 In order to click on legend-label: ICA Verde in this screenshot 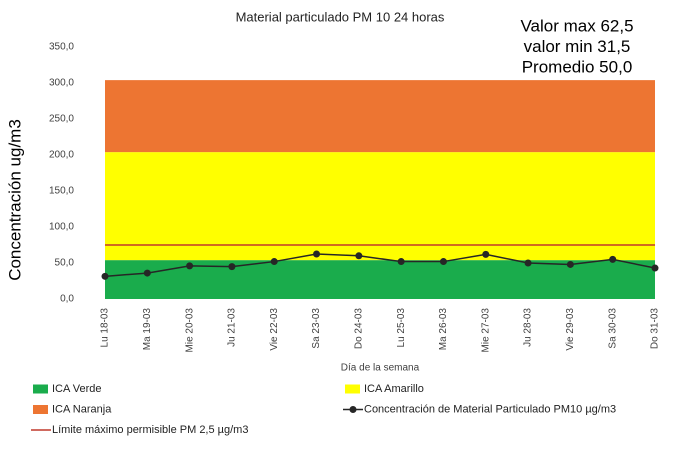, I will do `click(77, 389)`.